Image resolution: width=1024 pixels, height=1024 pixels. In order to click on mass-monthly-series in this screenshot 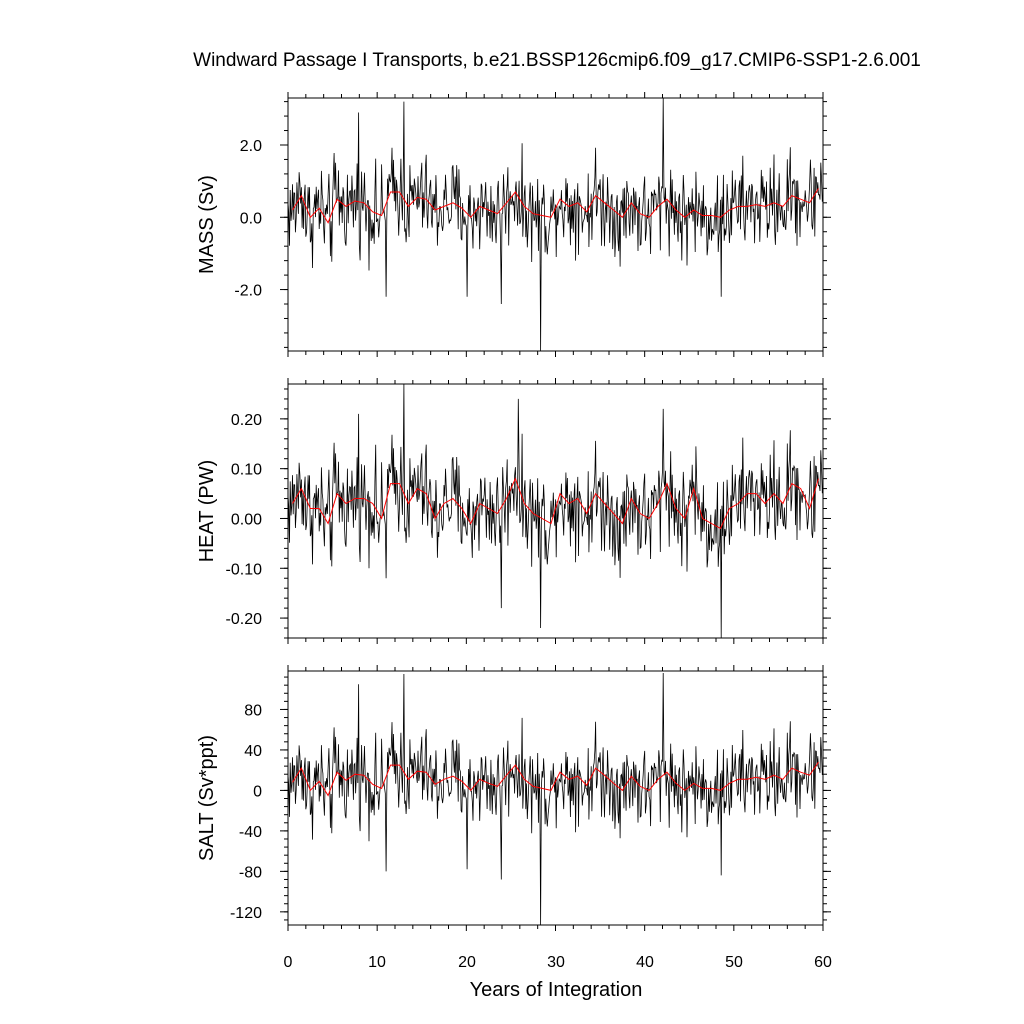, I will do `click(555, 224)`.